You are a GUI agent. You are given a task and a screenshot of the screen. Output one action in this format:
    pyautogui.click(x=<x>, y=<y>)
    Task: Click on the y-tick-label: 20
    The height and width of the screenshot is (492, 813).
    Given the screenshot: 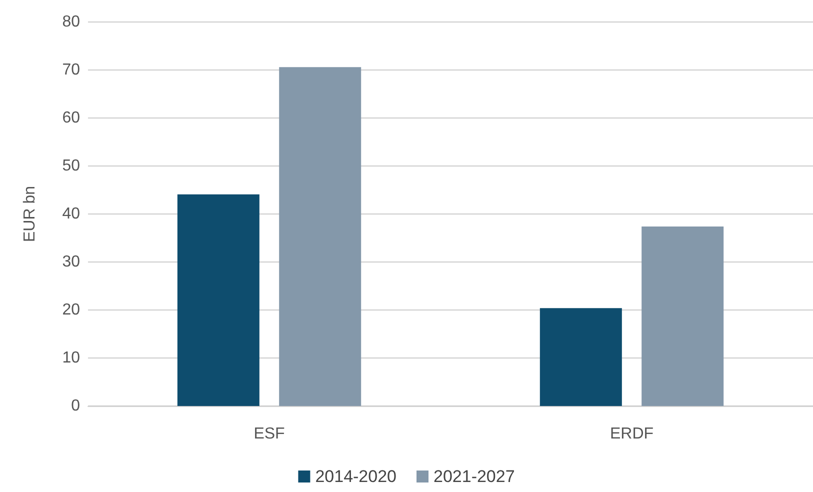 What is the action you would take?
    pyautogui.click(x=71, y=310)
    